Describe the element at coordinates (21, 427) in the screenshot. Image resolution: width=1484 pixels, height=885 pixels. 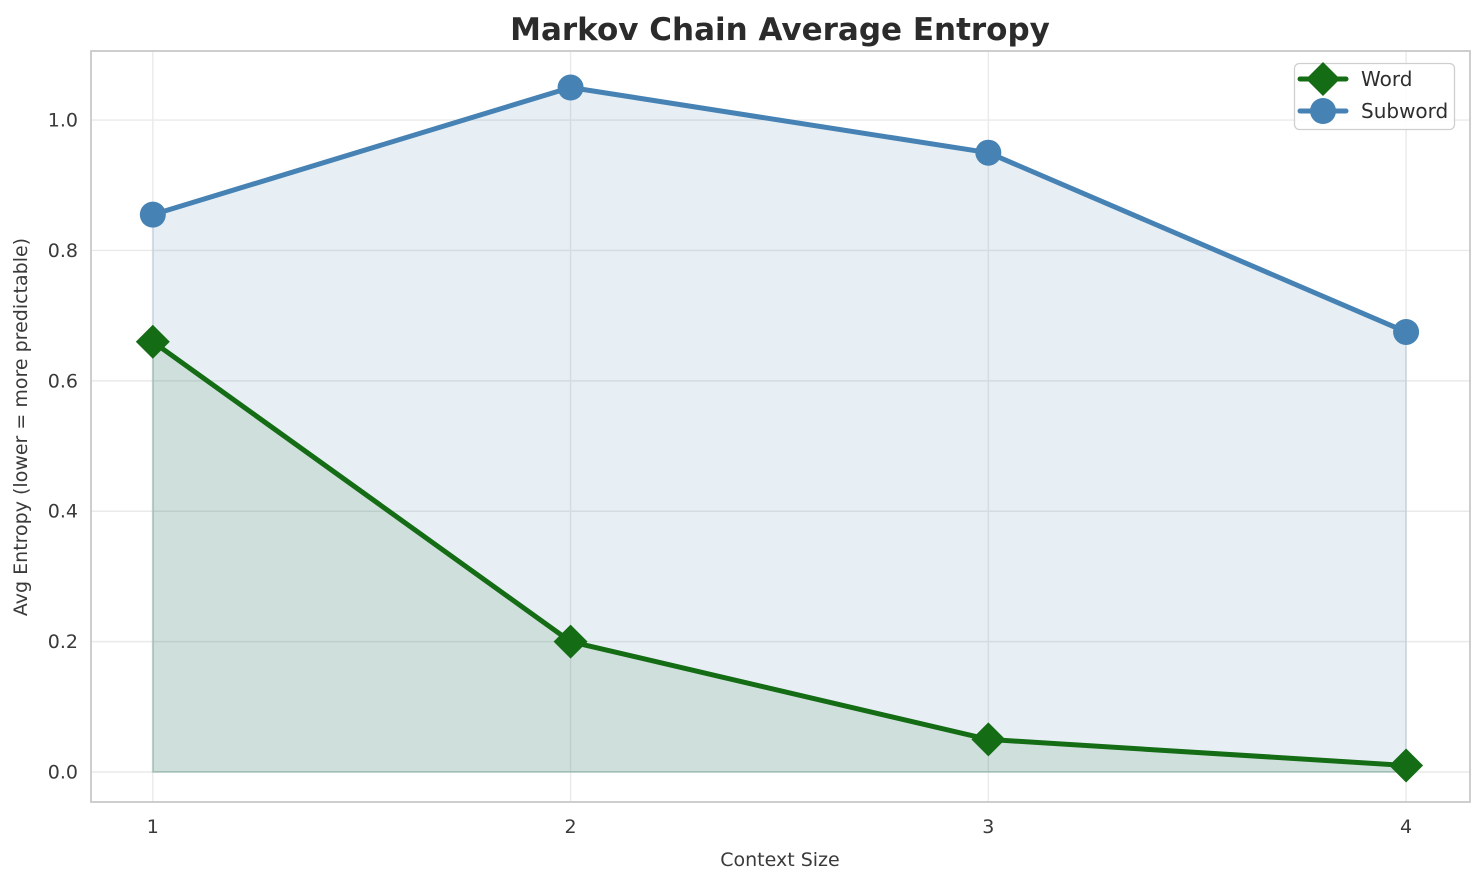
I see `y-axis-label: Avg Entropy (lower = more predictable)` at that location.